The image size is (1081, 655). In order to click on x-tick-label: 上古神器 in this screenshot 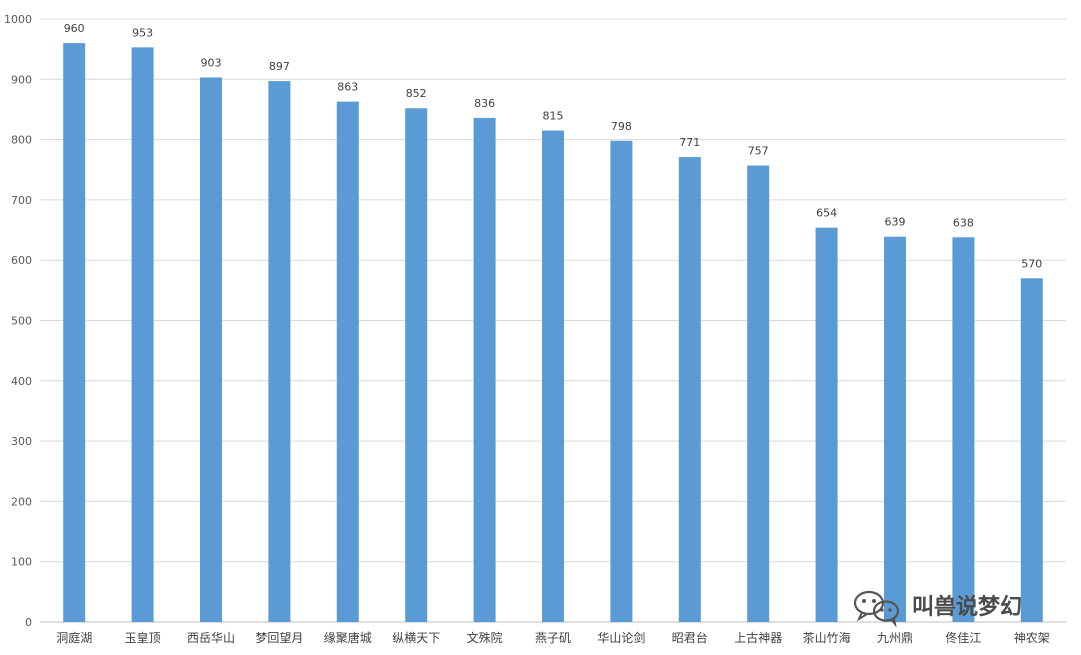, I will do `click(758, 637)`.